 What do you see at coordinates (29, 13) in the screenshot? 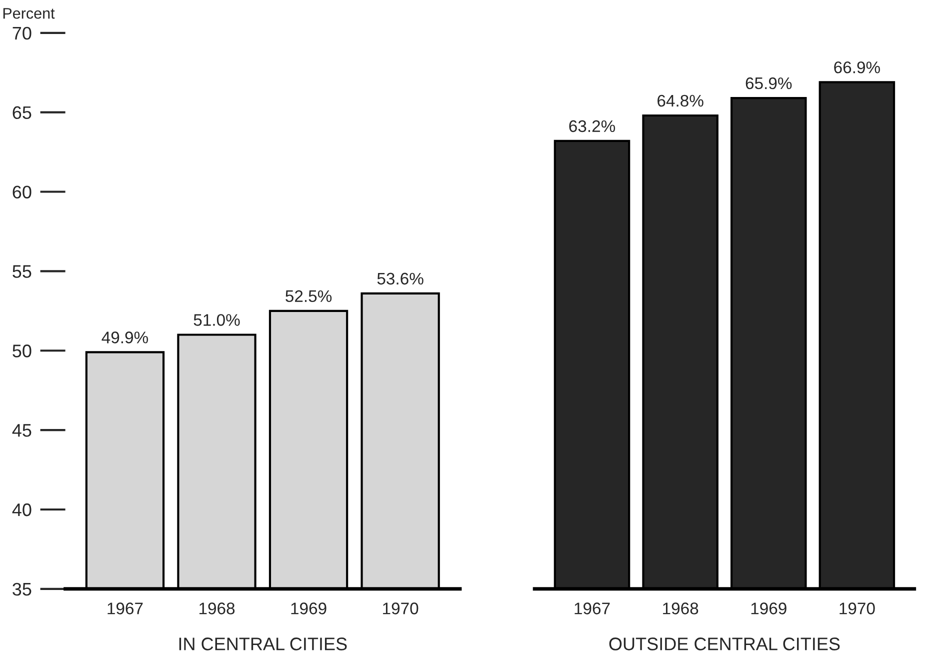
I see `y-axis-title: Percent` at bounding box center [29, 13].